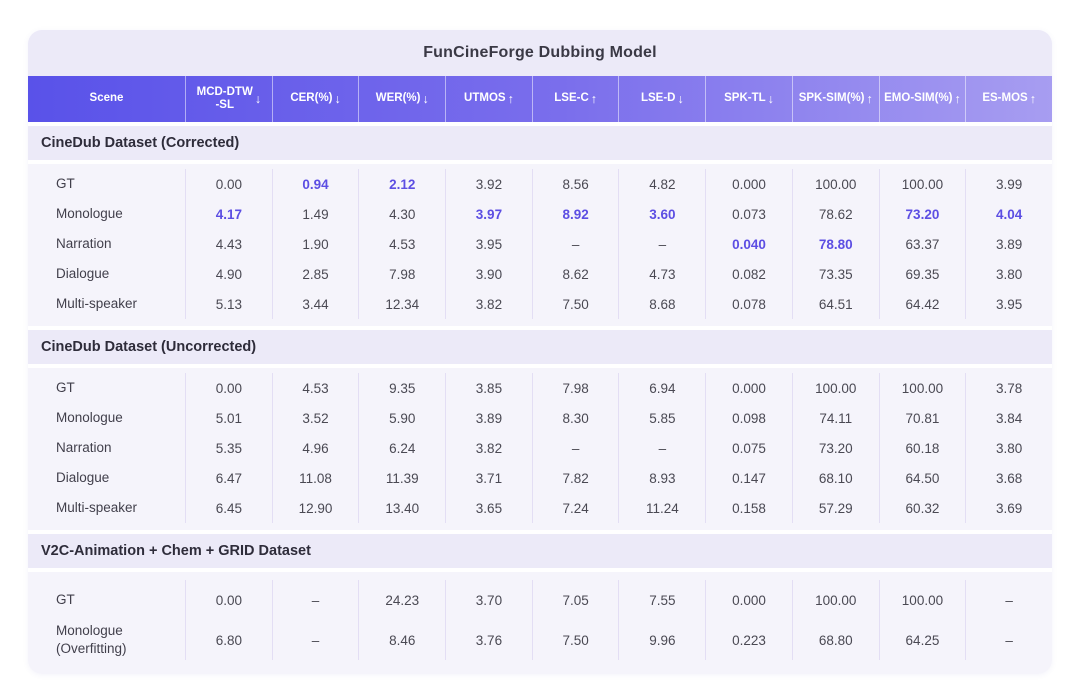 This screenshot has height=695, width=1080. Describe the element at coordinates (748, 640) in the screenshot. I see `table-cell: 0.223` at that location.